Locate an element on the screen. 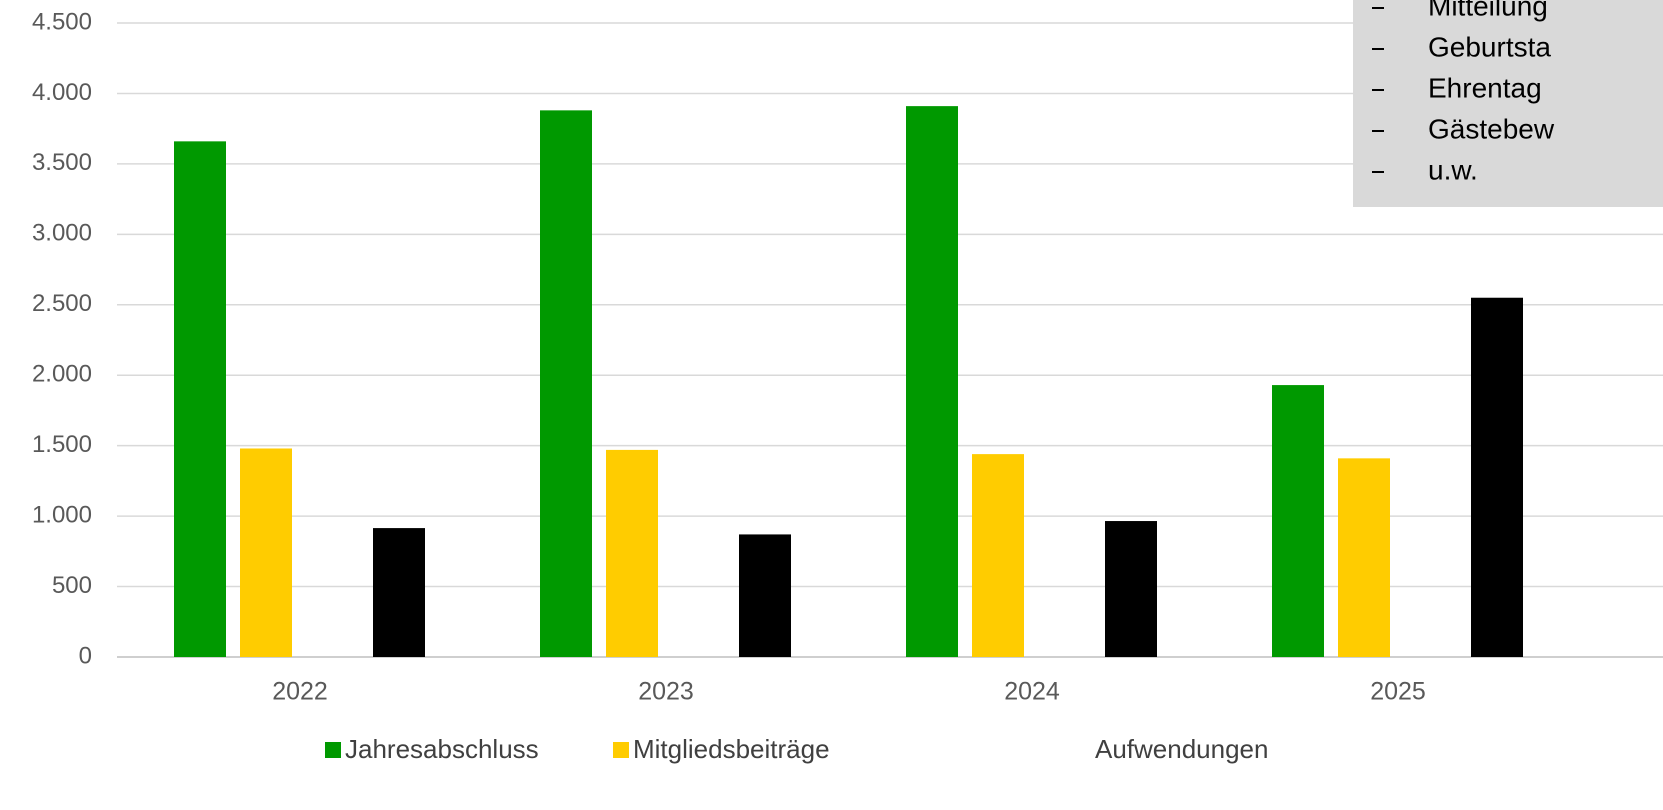 The width and height of the screenshot is (1663, 810). x-tick-label: 2022 is located at coordinates (300, 692).